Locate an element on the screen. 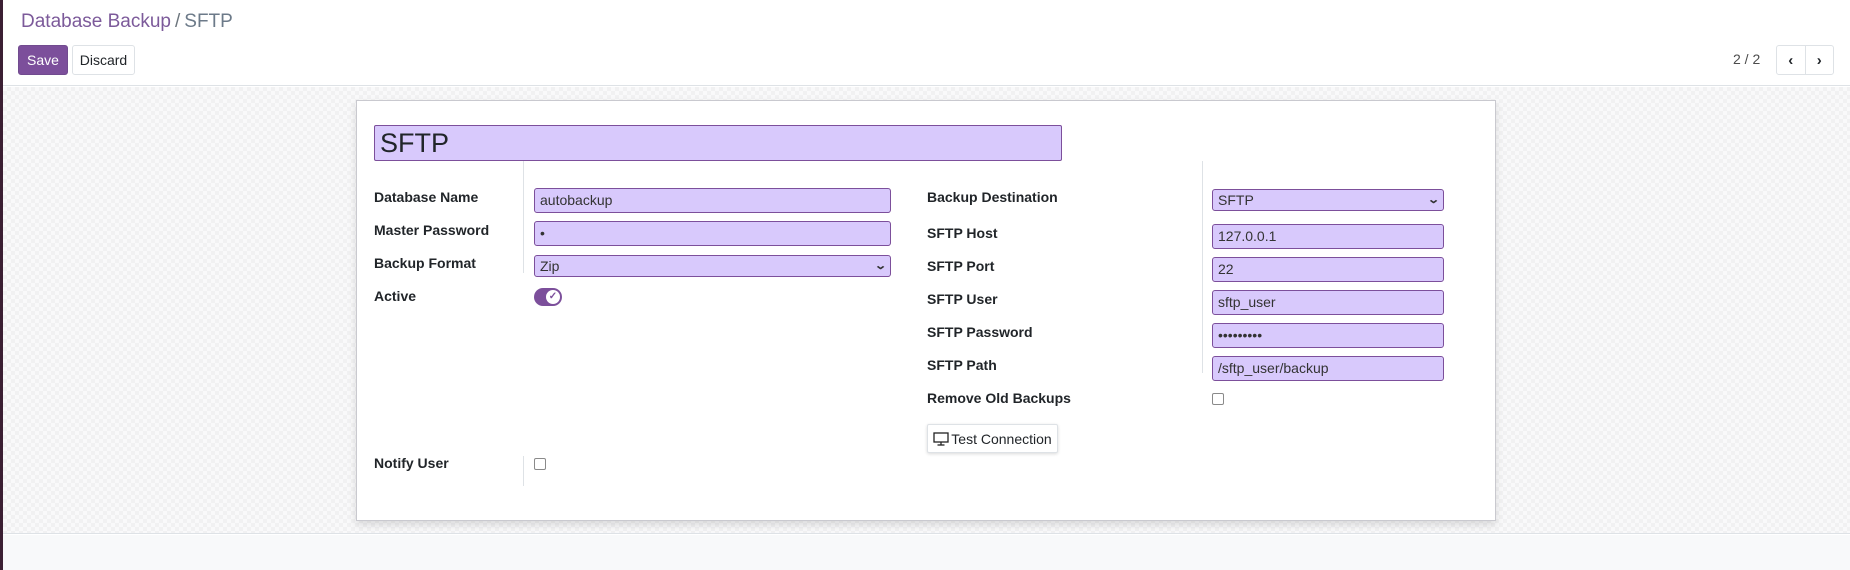 Image resolution: width=1850 pixels, height=570 pixels. backup-format-select: Zip ⌄ is located at coordinates (712, 266).